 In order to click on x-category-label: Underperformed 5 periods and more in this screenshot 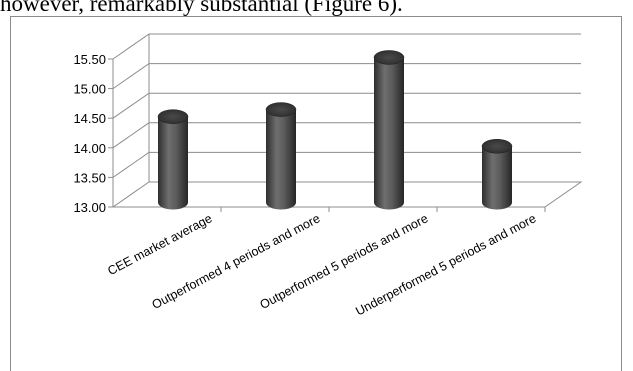, I will do `click(445, 264)`.